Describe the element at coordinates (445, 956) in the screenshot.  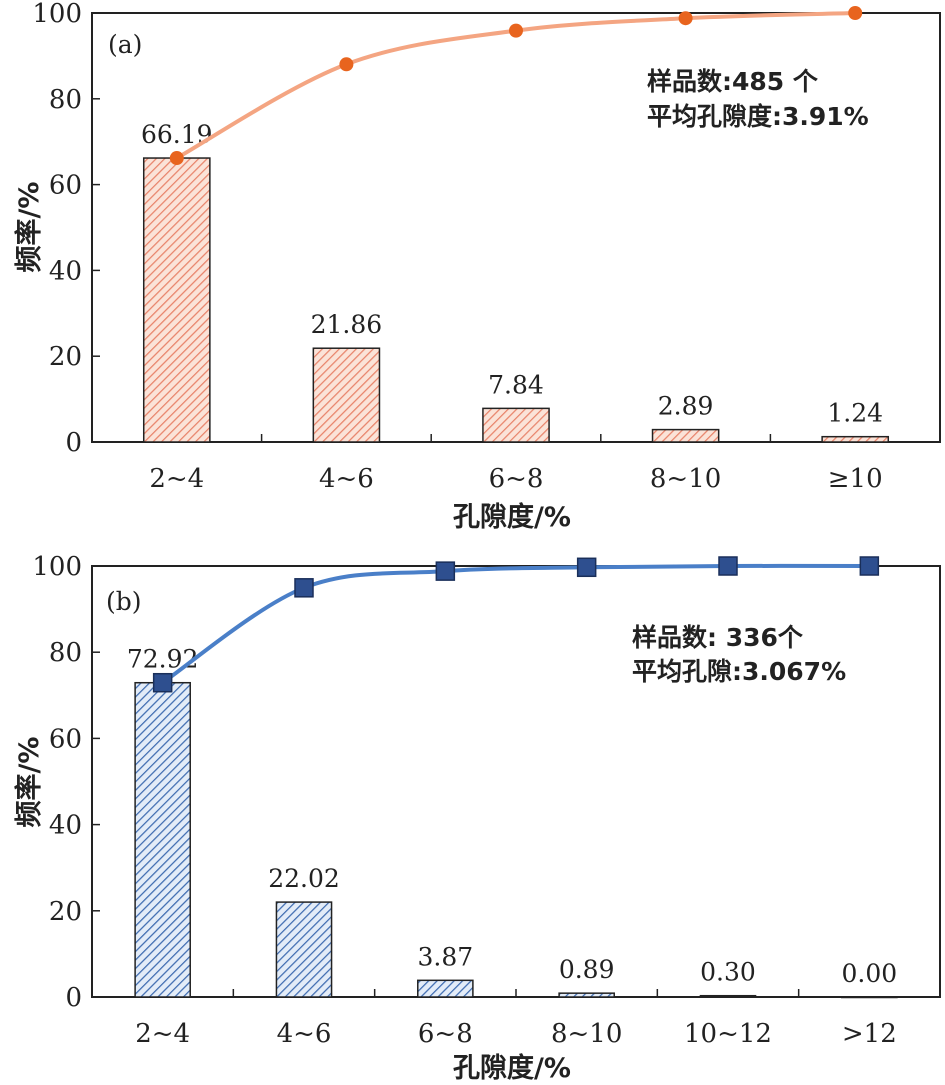
I see `value-label: 3.87` at that location.